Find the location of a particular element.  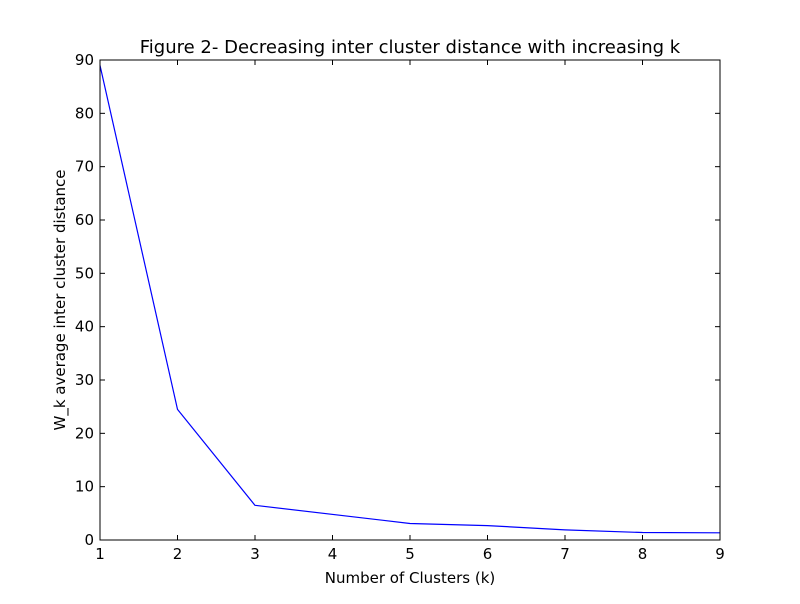

x-tick-label: 4 is located at coordinates (333, 554).